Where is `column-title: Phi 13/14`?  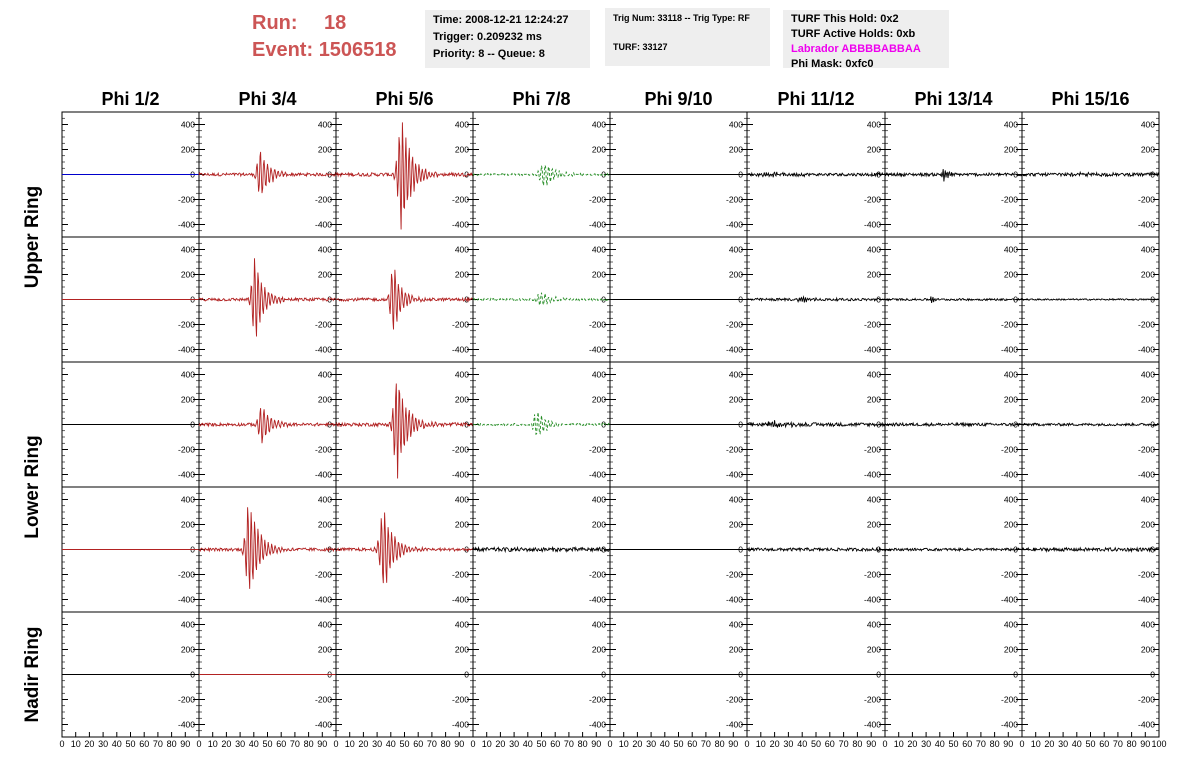 column-title: Phi 13/14 is located at coordinates (953, 99).